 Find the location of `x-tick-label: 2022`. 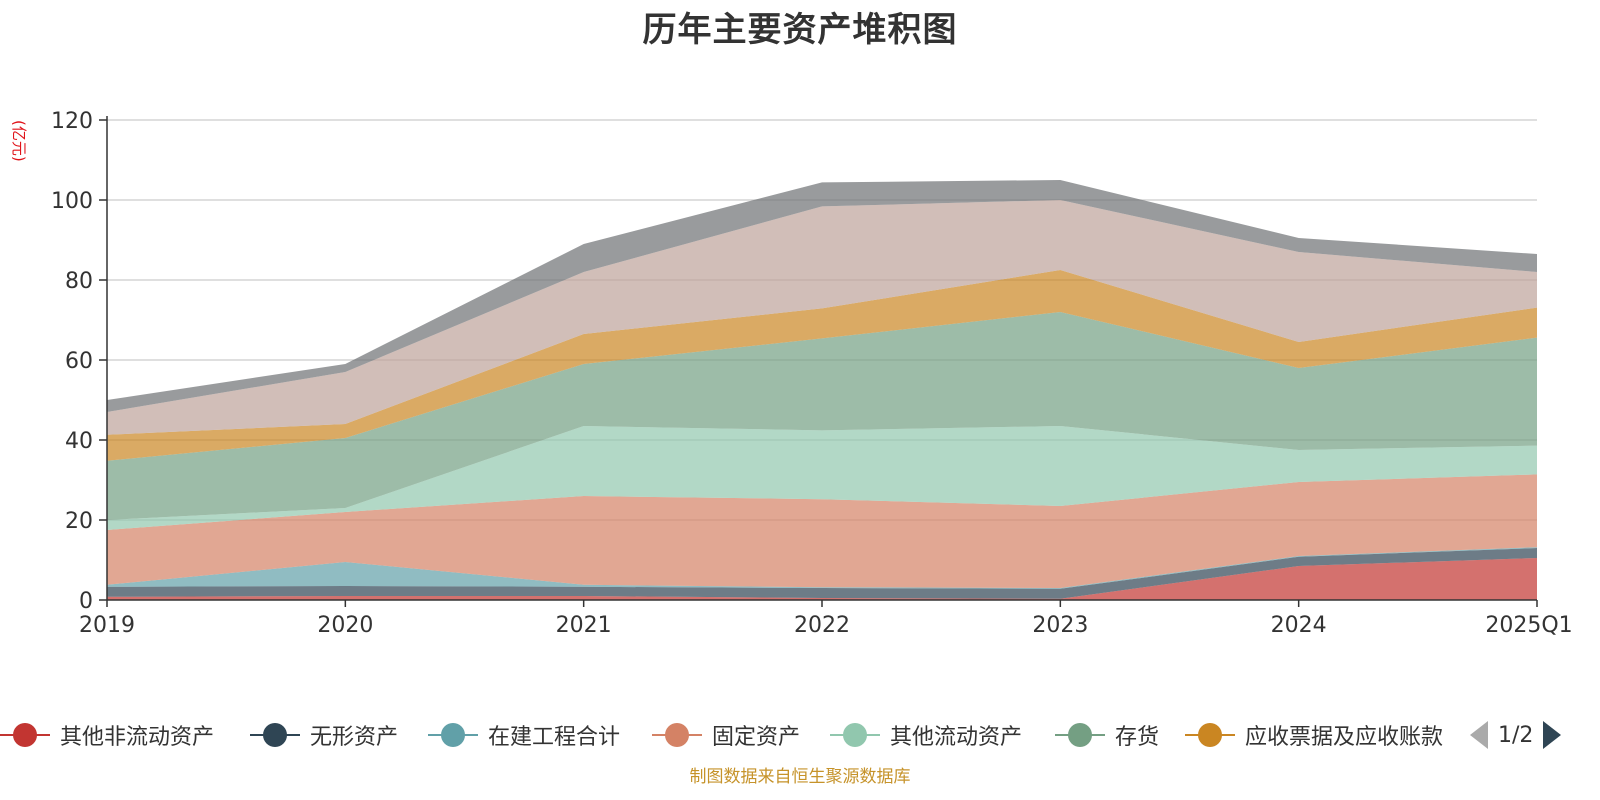

x-tick-label: 2022 is located at coordinates (822, 625).